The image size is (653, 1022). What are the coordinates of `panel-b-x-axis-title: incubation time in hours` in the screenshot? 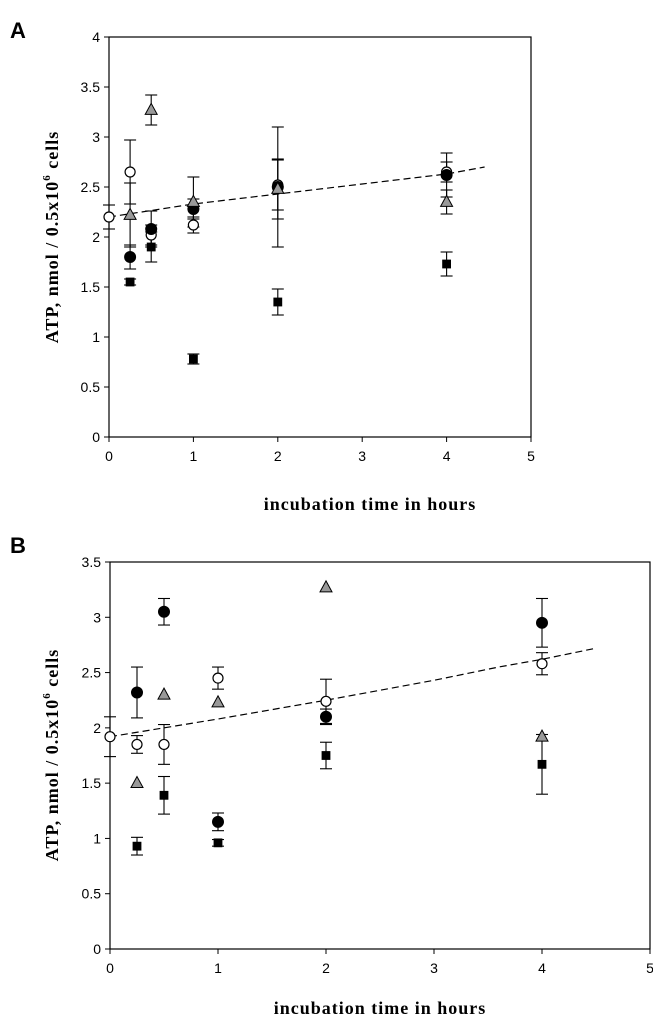 It's located at (380, 1008).